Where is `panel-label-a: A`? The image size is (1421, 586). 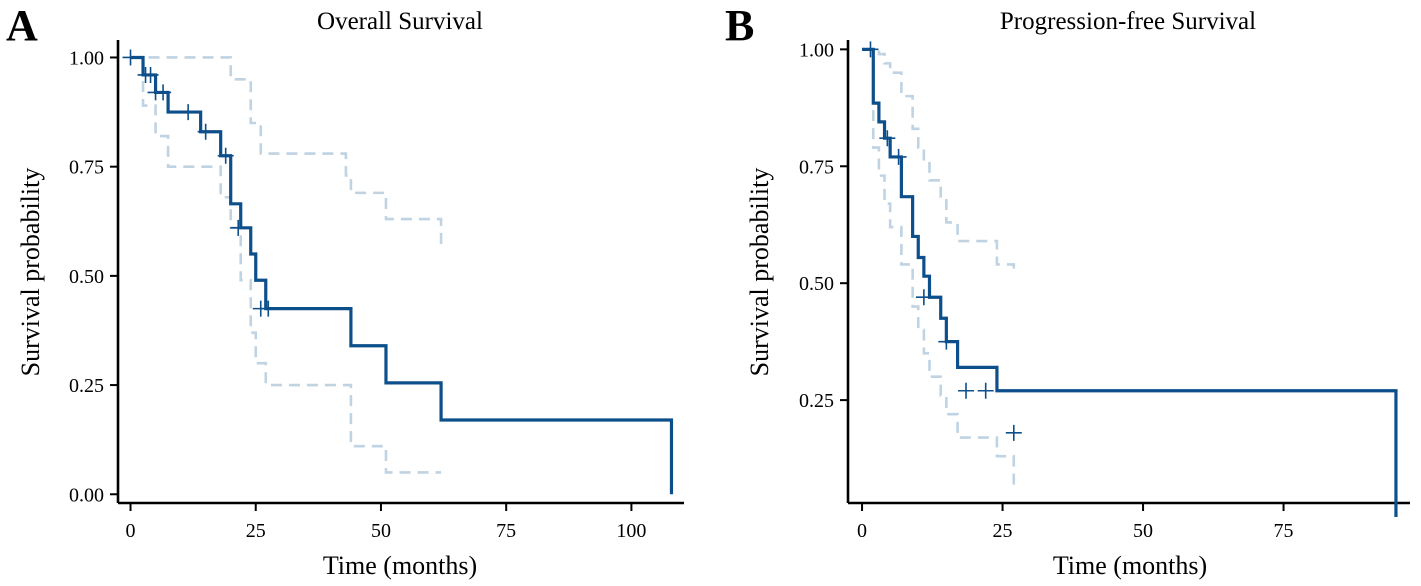
panel-label-a: A is located at coordinates (22, 25).